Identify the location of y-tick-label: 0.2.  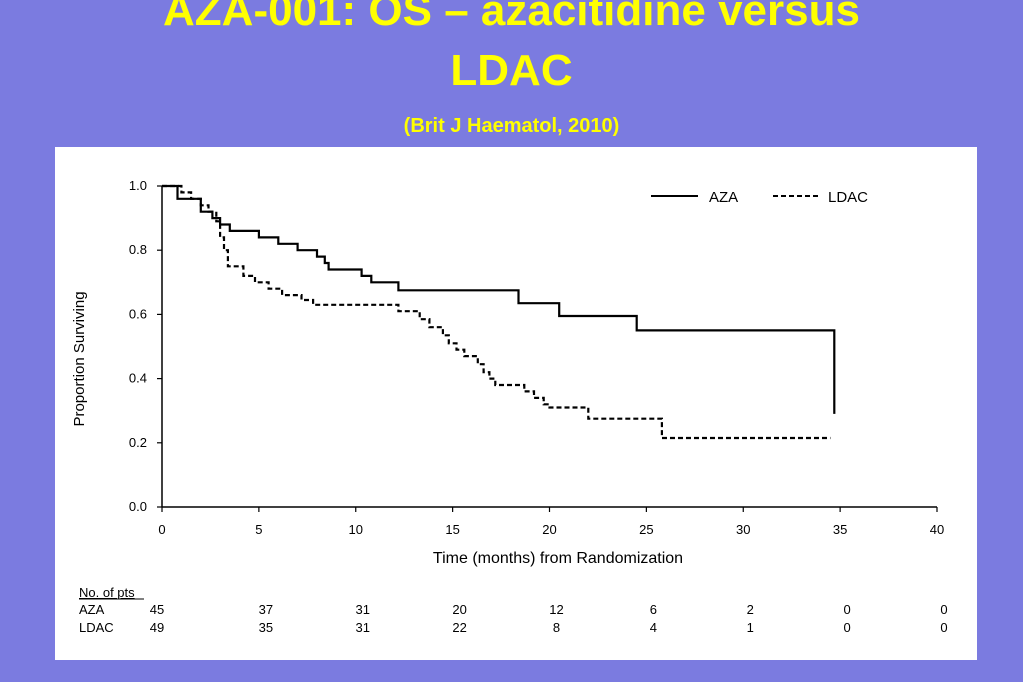
(138, 442).